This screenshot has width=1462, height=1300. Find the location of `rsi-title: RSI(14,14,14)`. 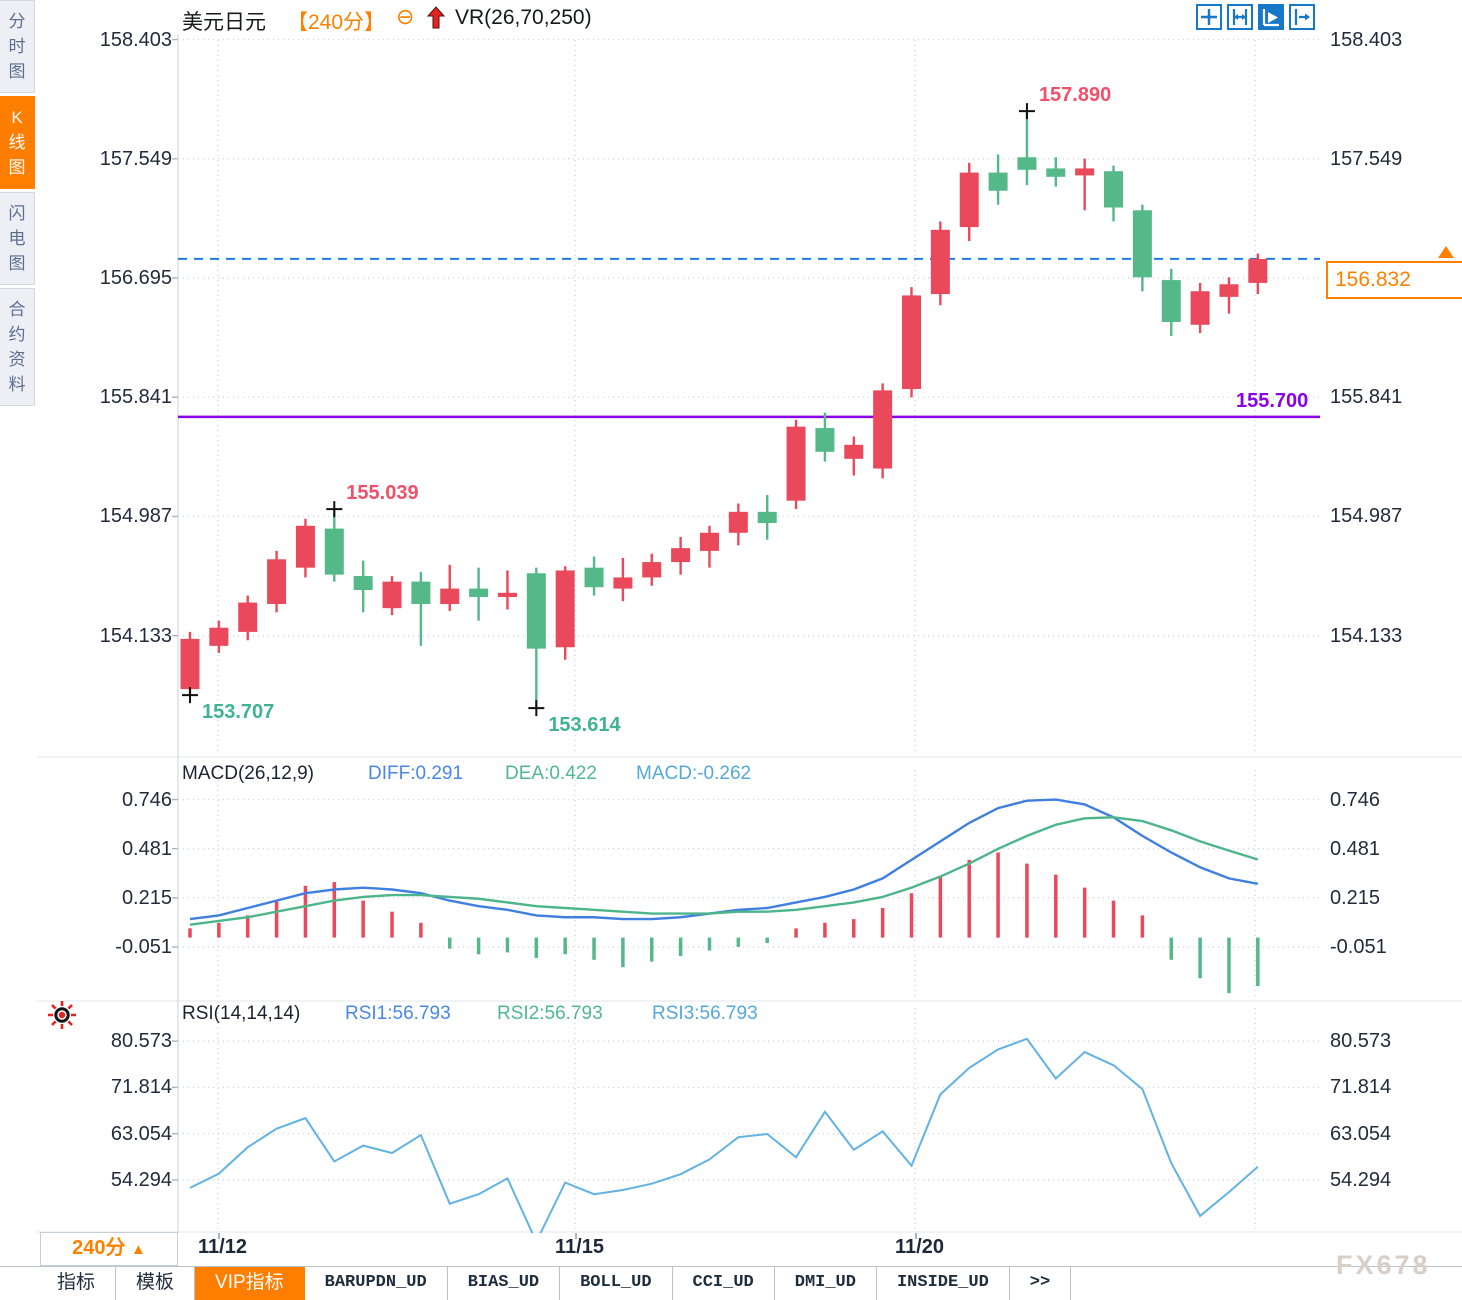

rsi-title: RSI(14,14,14) is located at coordinates (241, 1013).